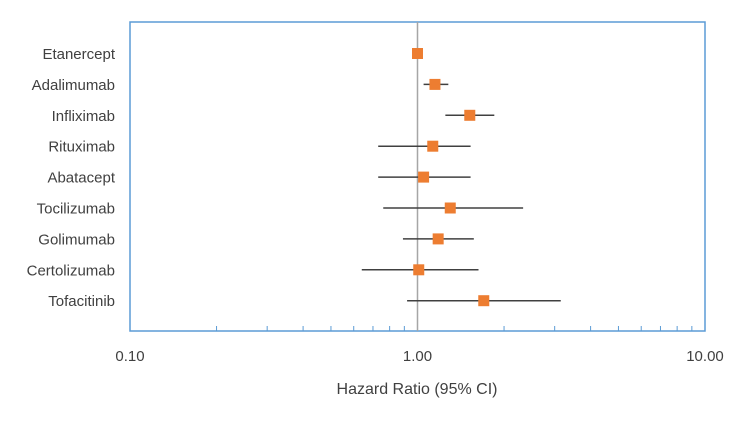  What do you see at coordinates (78, 54) in the screenshot?
I see `category-label: Etanercept` at bounding box center [78, 54].